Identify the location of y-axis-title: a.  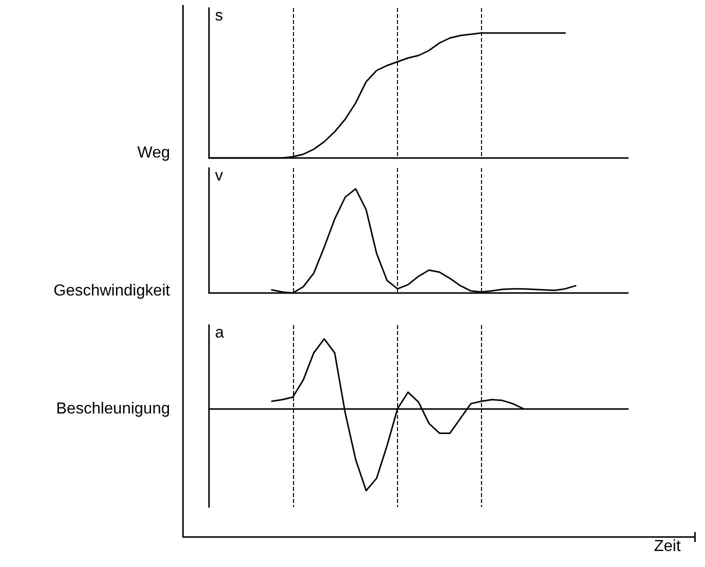
(219, 333).